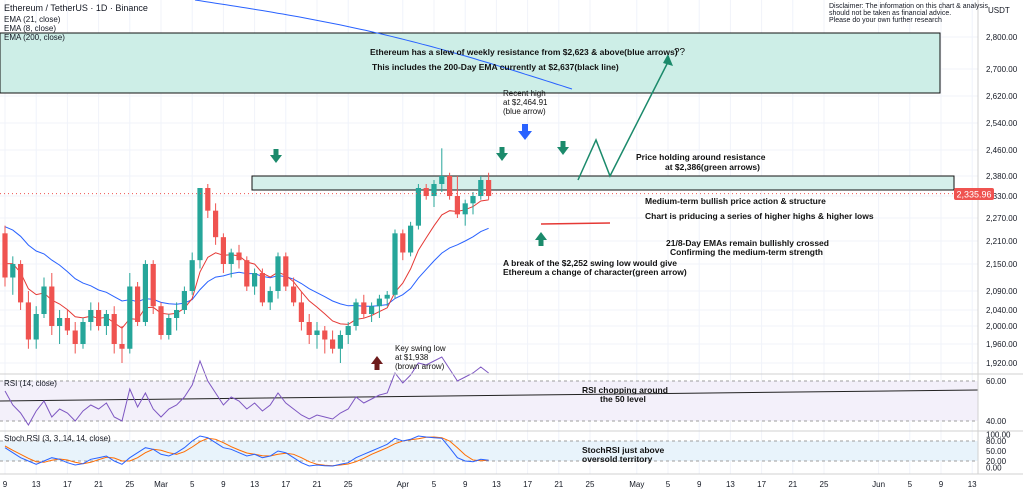 This screenshot has width=1023, height=494. I want to click on last-price-badge, so click(974, 194).